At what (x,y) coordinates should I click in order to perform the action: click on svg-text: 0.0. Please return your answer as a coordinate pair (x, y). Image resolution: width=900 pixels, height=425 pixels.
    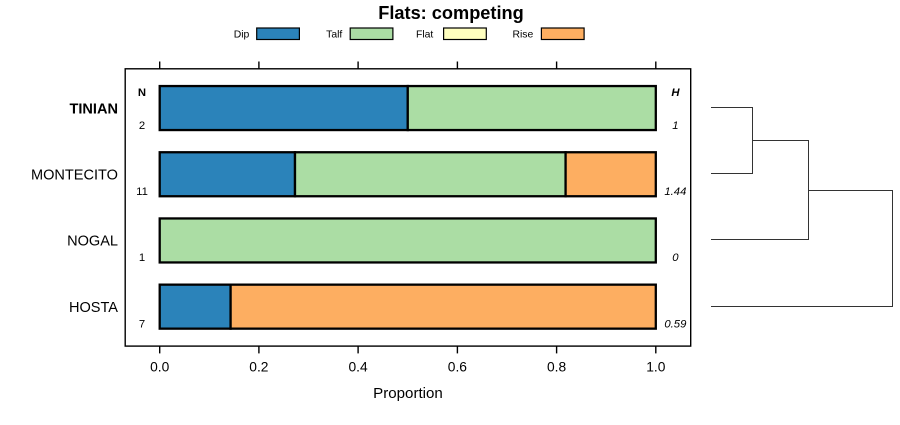
    Looking at the image, I should click on (160, 367).